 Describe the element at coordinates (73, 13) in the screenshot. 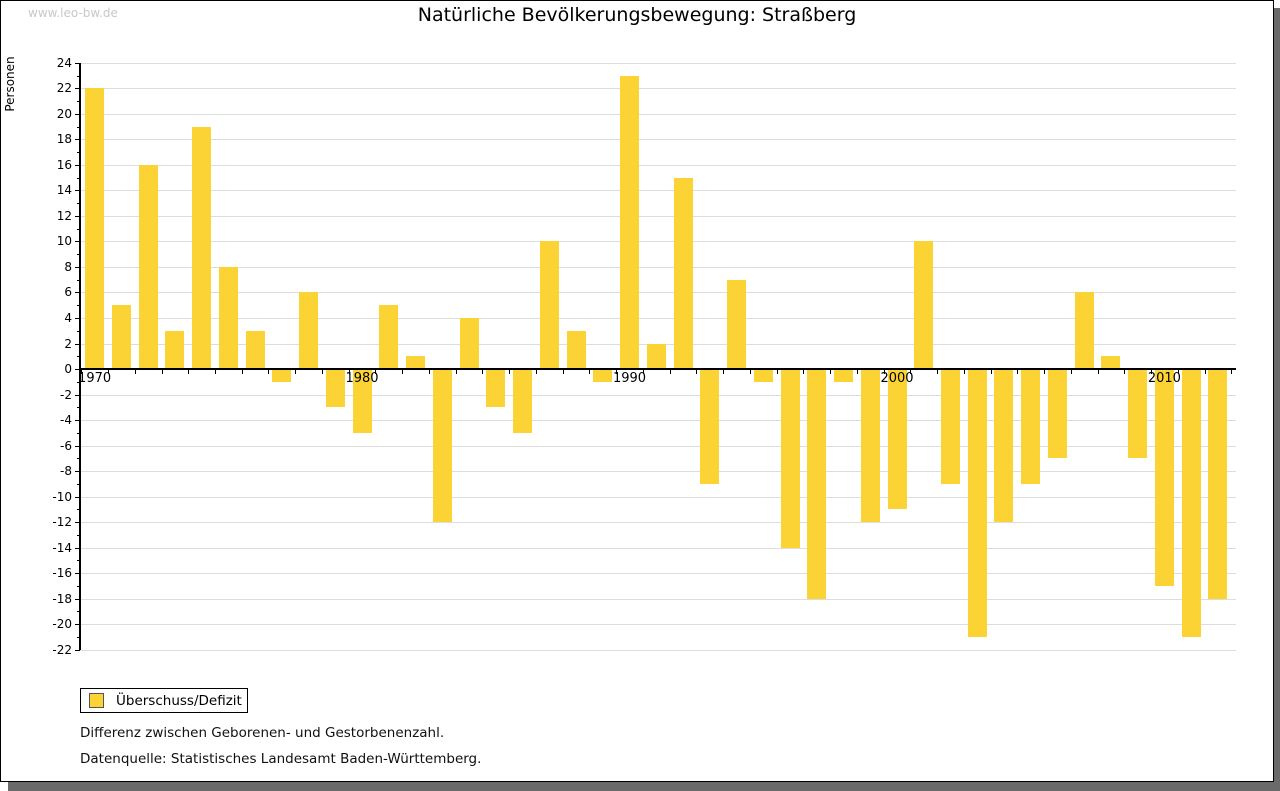

I see `watermark: www.leo-bw.de` at that location.